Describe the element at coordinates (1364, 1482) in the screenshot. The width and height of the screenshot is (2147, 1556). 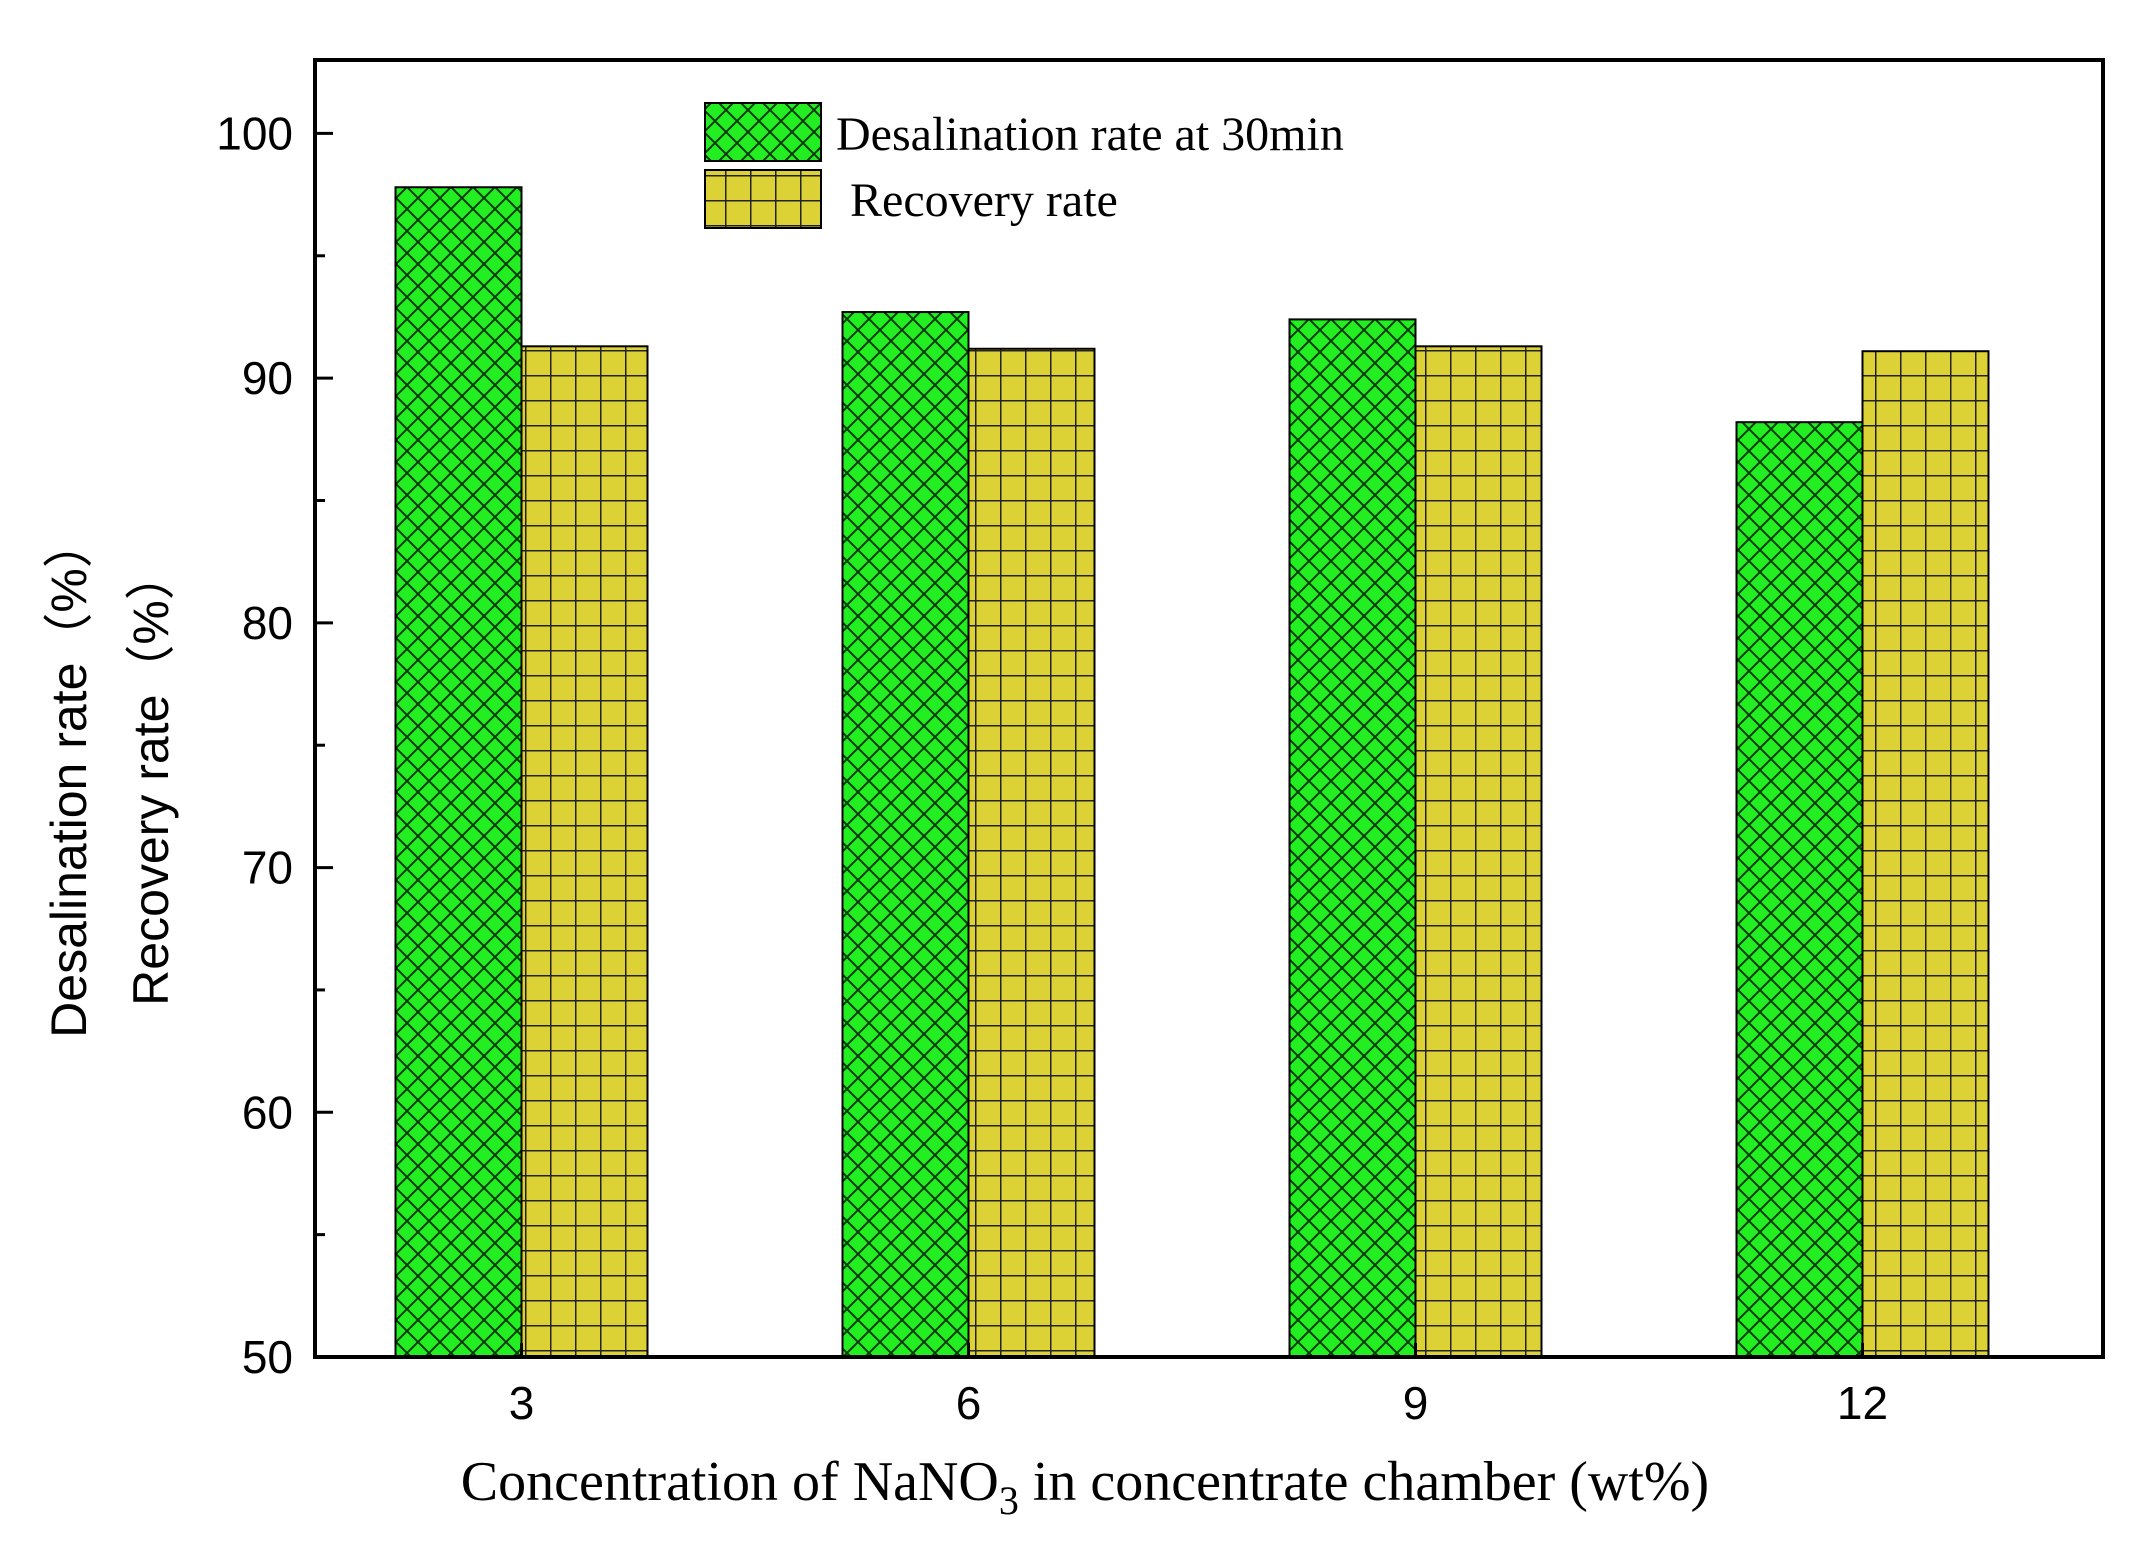
I see `x-axis-label-rest: in concentrate chamber (wt%)` at that location.